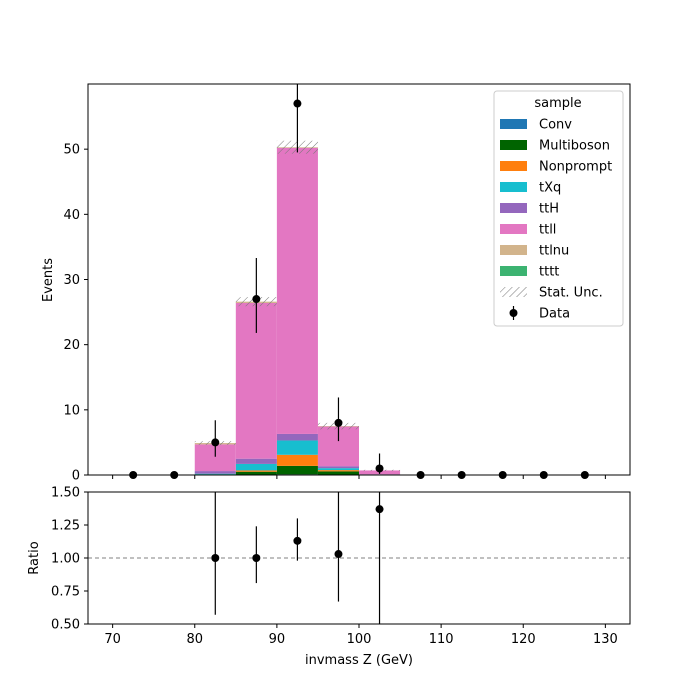 This screenshot has width=700, height=700. Describe the element at coordinates (571, 293) in the screenshot. I see `legend-label: Stat. Unc.` at that location.